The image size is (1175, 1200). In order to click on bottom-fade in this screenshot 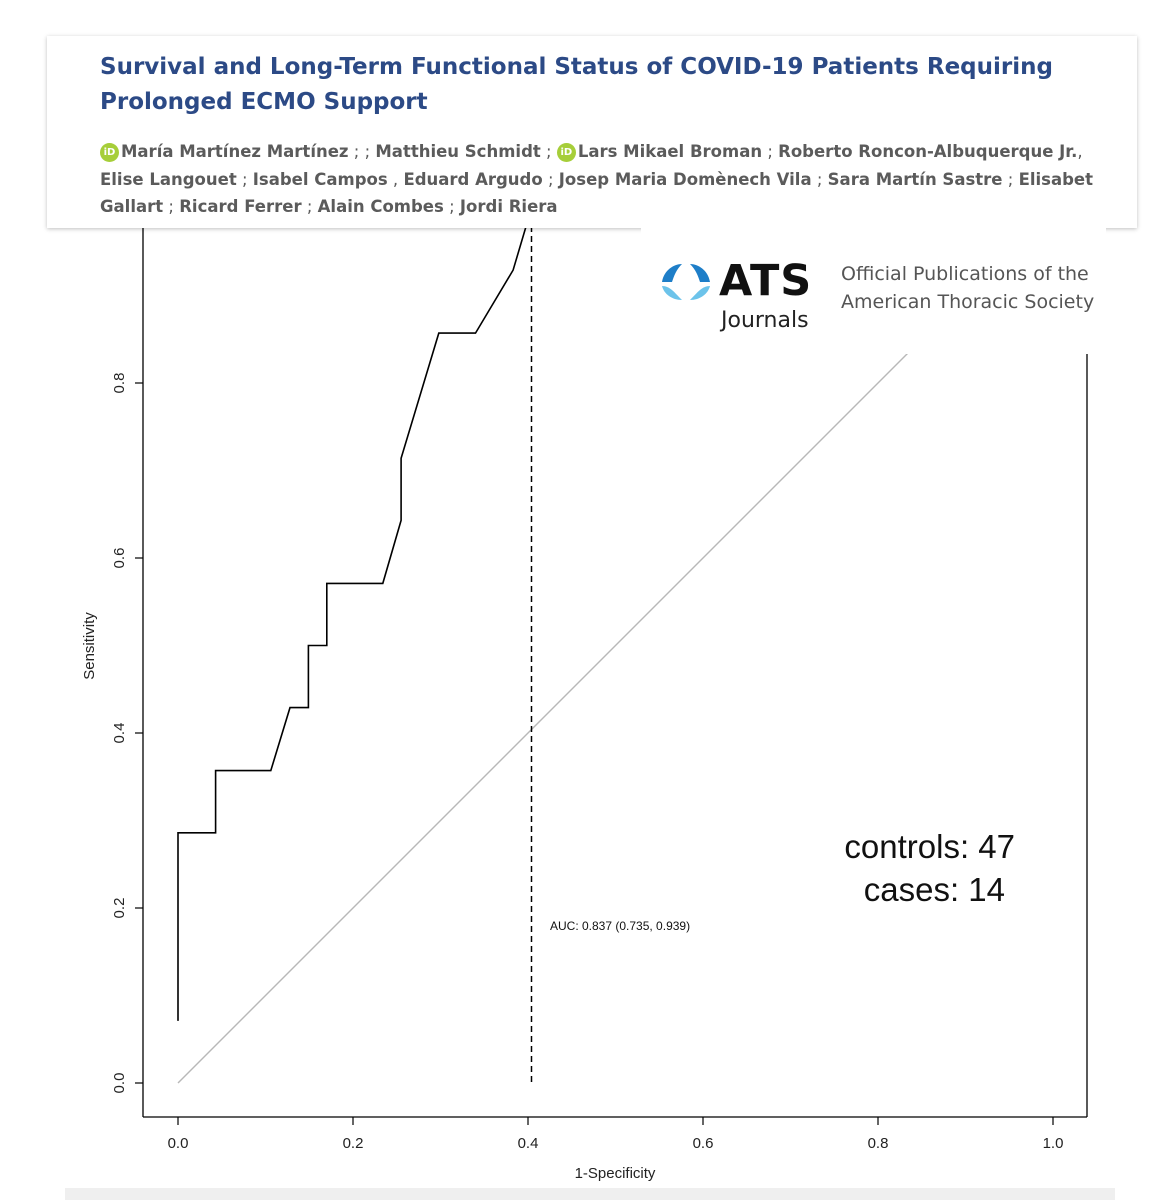, I will do `click(590, 1194)`.